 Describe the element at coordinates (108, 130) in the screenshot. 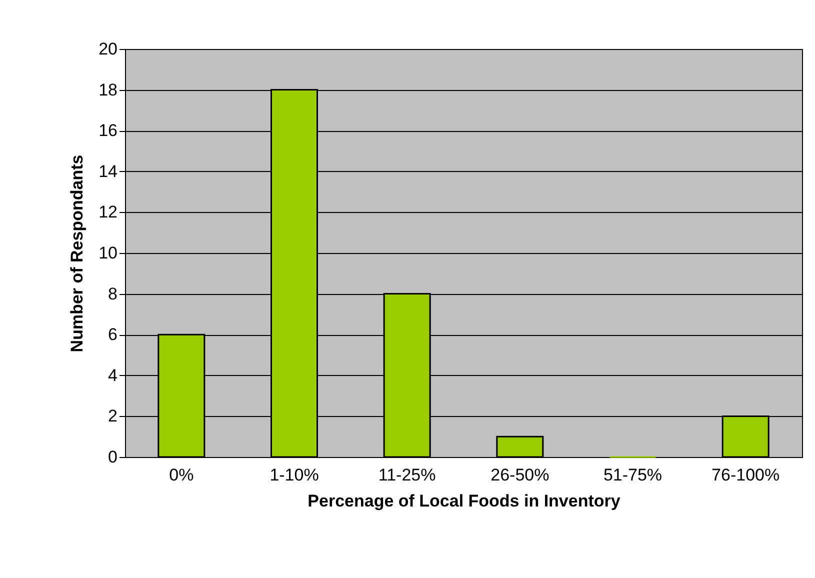

I see `y-tick-label: 16` at that location.